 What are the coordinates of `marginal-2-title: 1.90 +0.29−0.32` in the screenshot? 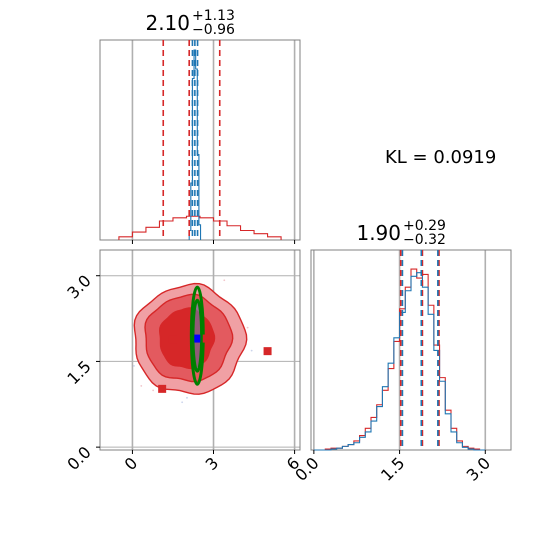 It's located at (400, 233).